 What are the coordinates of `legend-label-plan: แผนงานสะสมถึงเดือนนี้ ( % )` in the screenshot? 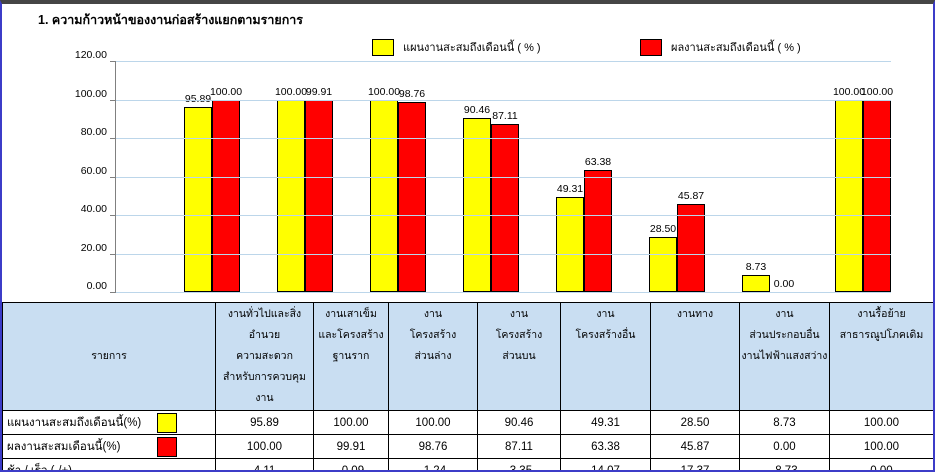 It's located at (472, 48).